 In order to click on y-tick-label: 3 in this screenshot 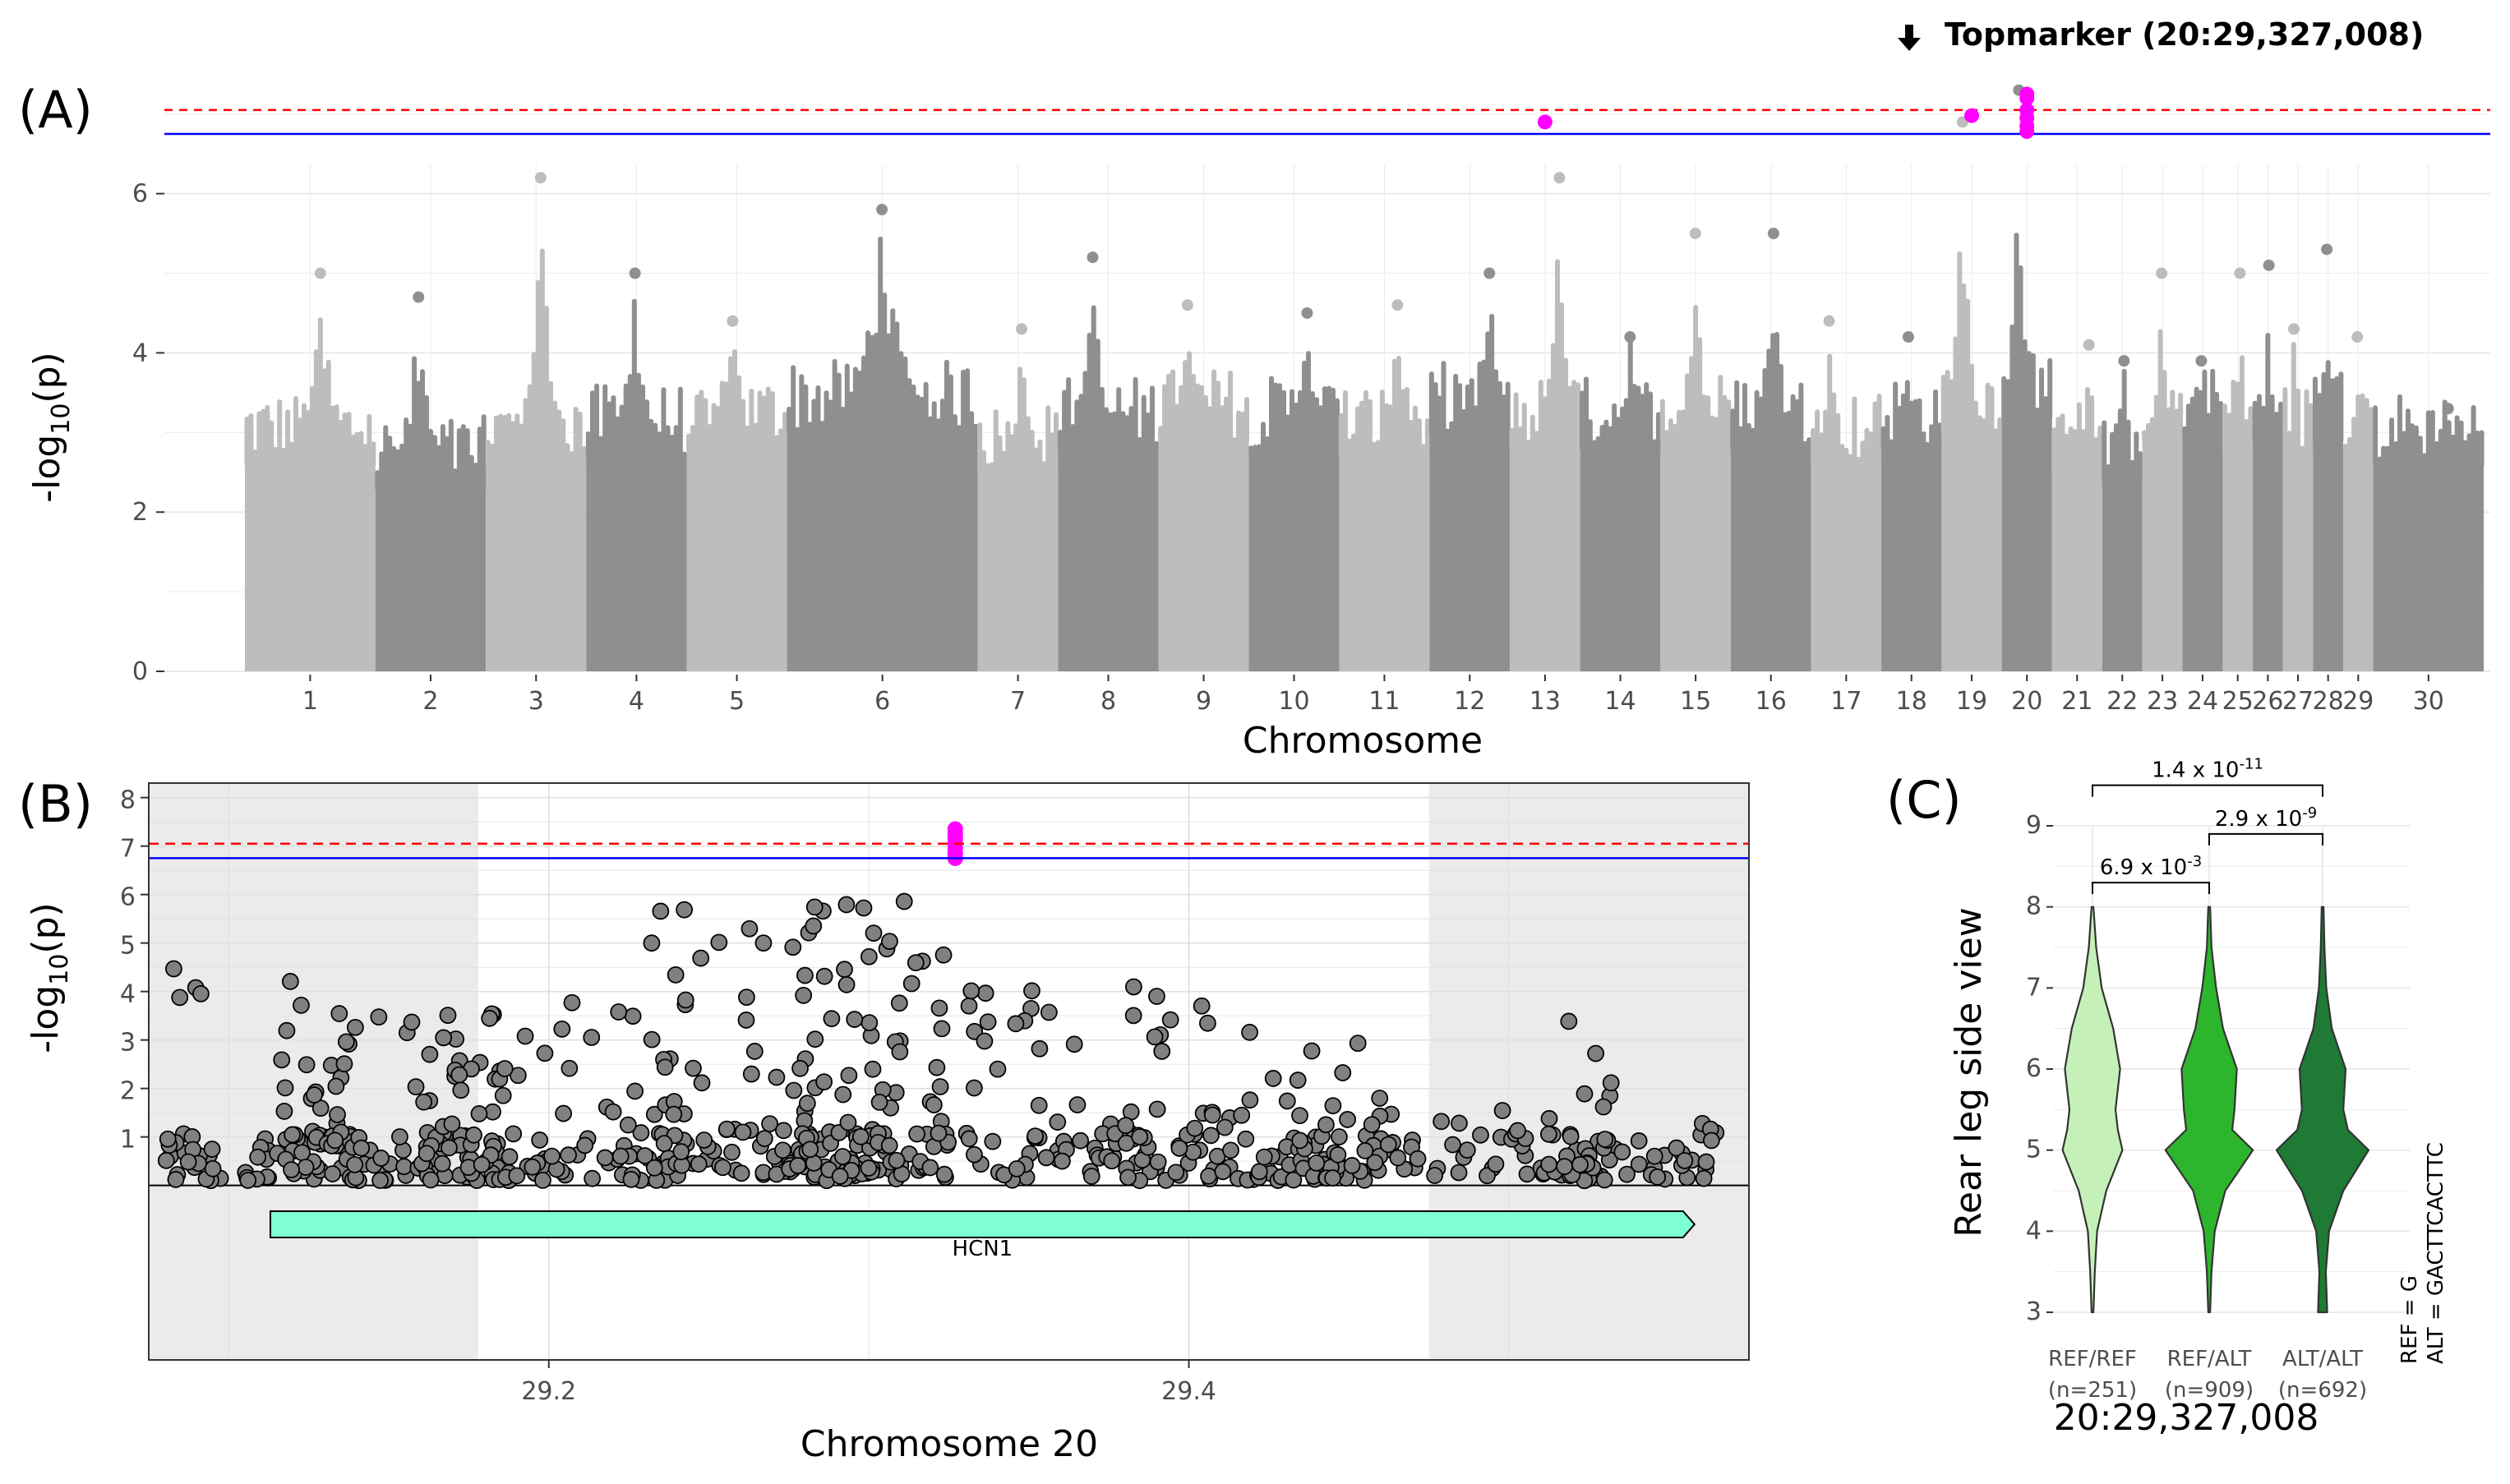, I will do `click(128, 1044)`.